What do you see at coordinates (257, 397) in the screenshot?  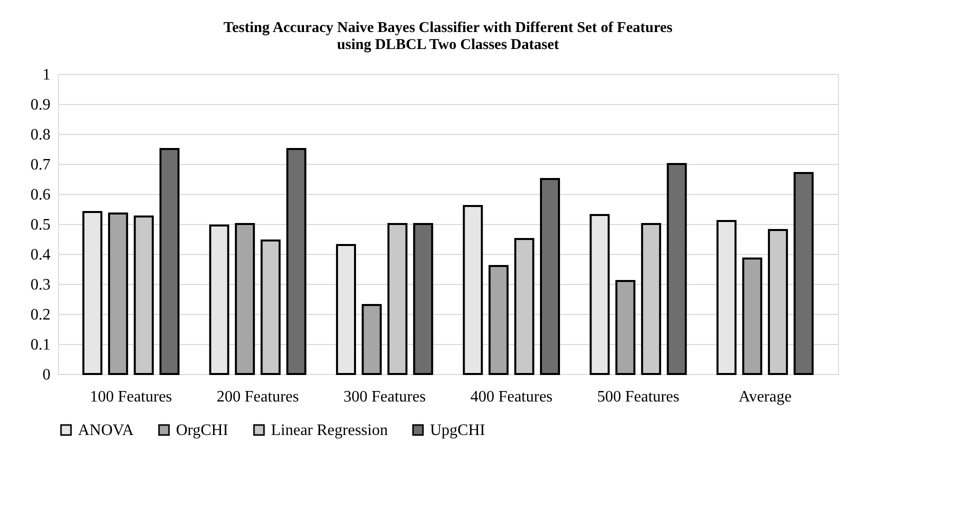 I see `x-tick-label: 200 Features` at bounding box center [257, 397].